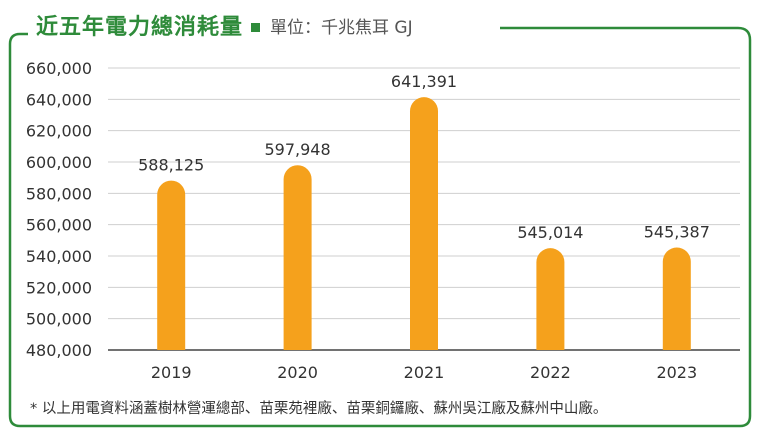 Image resolution: width=760 pixels, height=430 pixels. What do you see at coordinates (171, 372) in the screenshot?
I see `x-tick-label: 2019` at bounding box center [171, 372].